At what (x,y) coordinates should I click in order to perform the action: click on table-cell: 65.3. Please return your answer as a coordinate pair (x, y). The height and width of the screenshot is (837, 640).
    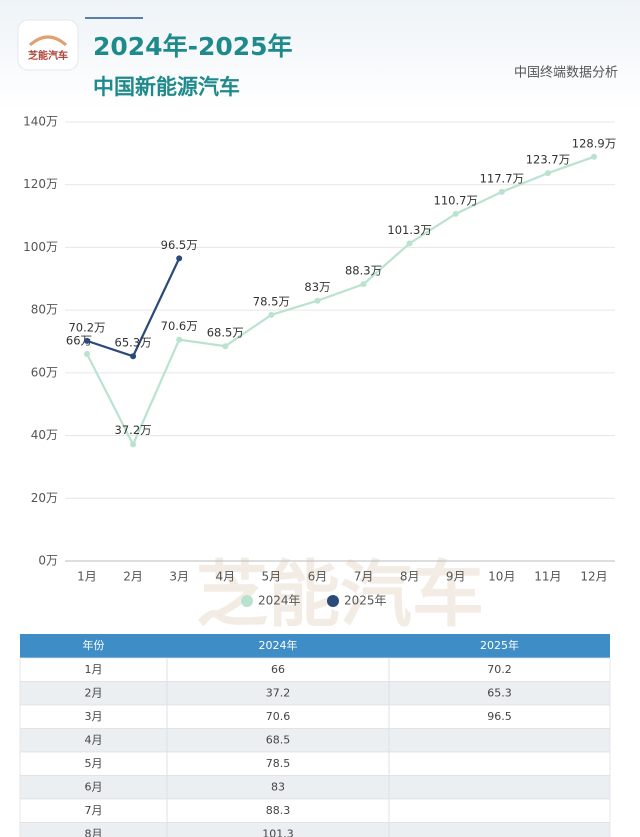
    Looking at the image, I should click on (499, 692).